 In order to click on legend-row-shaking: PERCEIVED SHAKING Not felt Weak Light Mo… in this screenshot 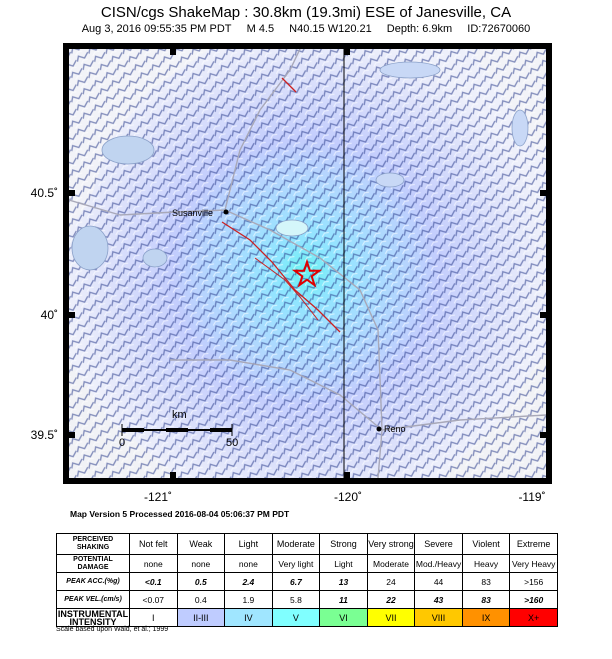, I will do `click(307, 544)`.